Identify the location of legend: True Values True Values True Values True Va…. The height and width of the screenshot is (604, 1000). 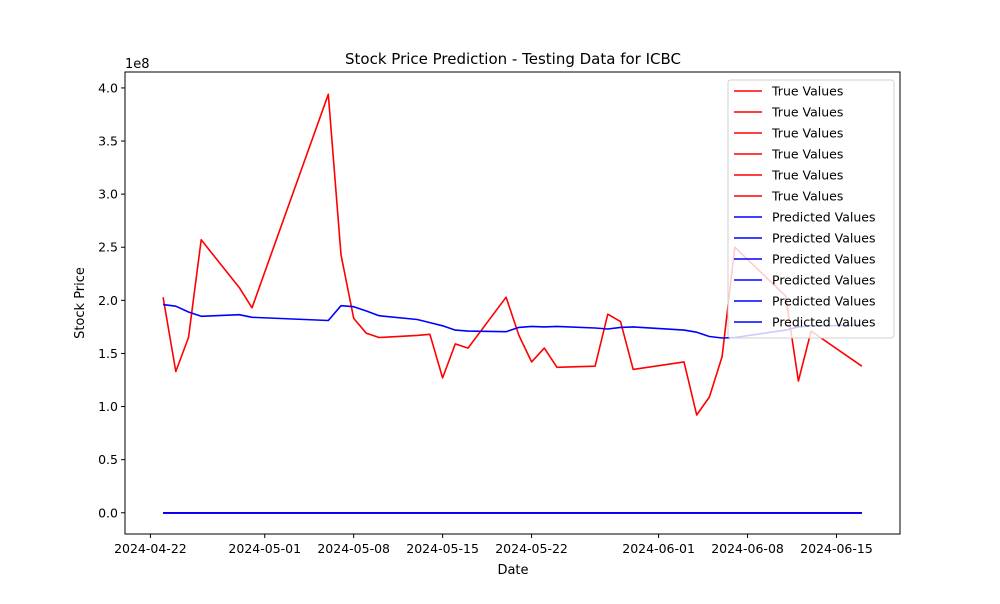
(811, 209).